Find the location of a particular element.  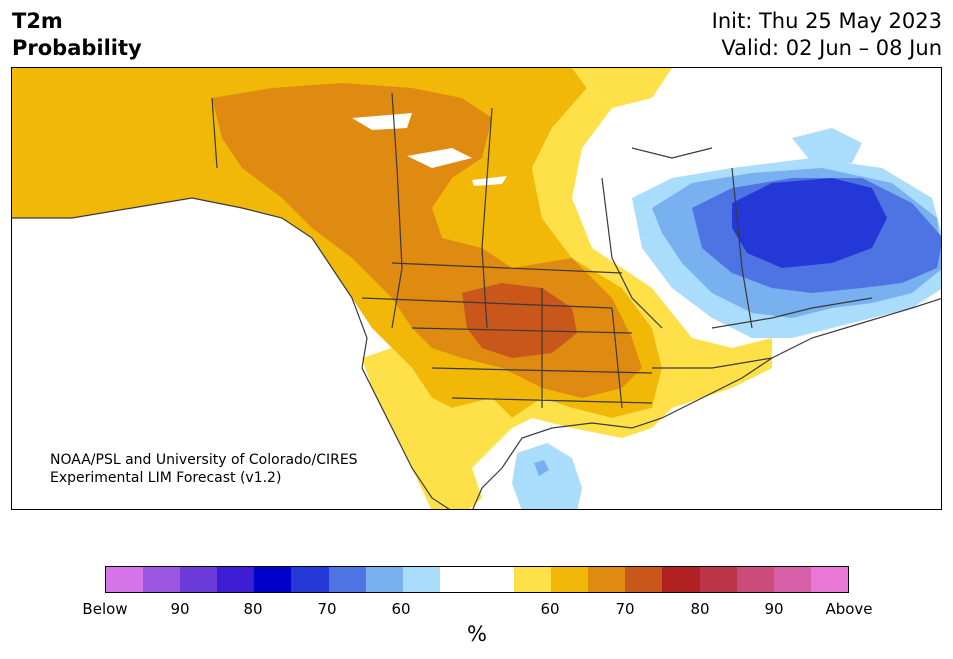

colorbar-tick-label: Below is located at coordinates (105, 609).